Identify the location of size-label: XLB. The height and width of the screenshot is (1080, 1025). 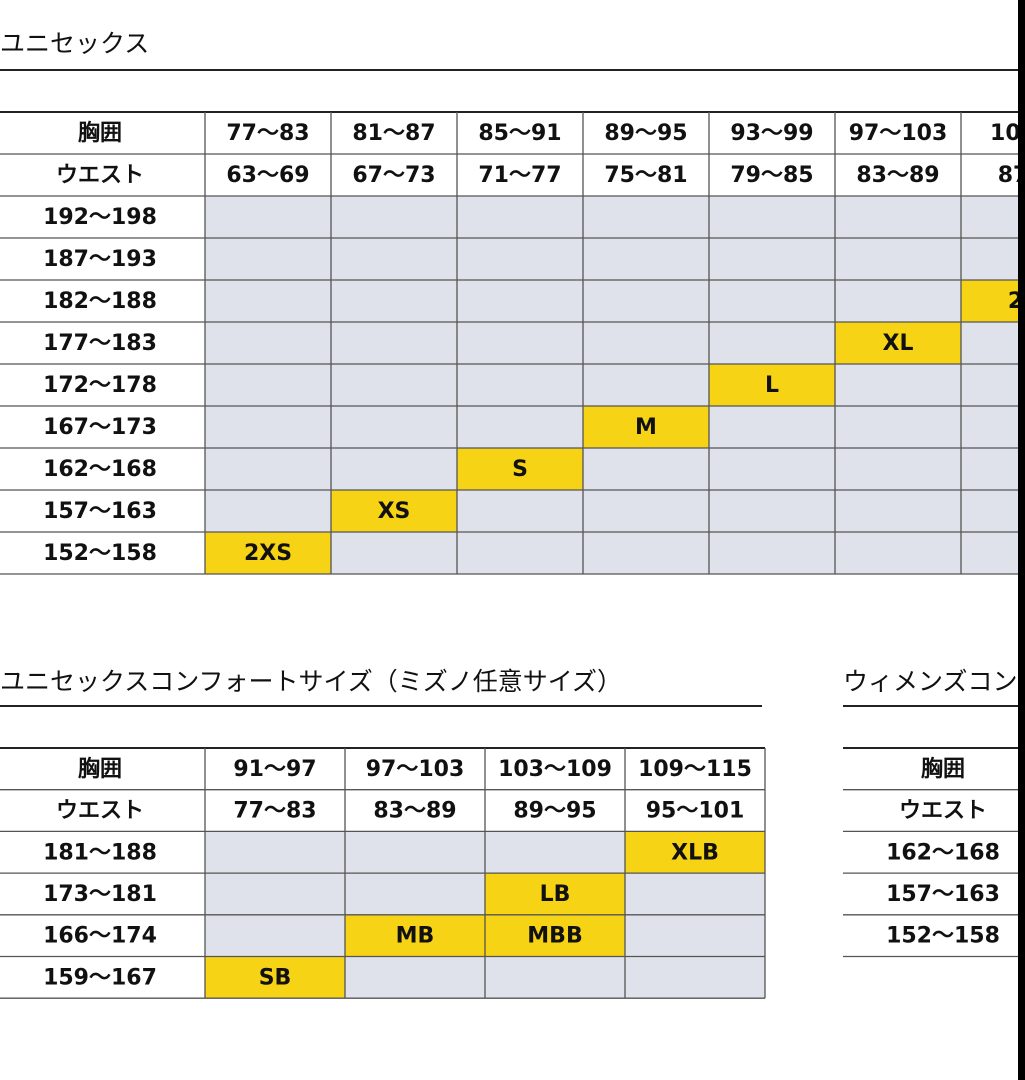
(695, 852).